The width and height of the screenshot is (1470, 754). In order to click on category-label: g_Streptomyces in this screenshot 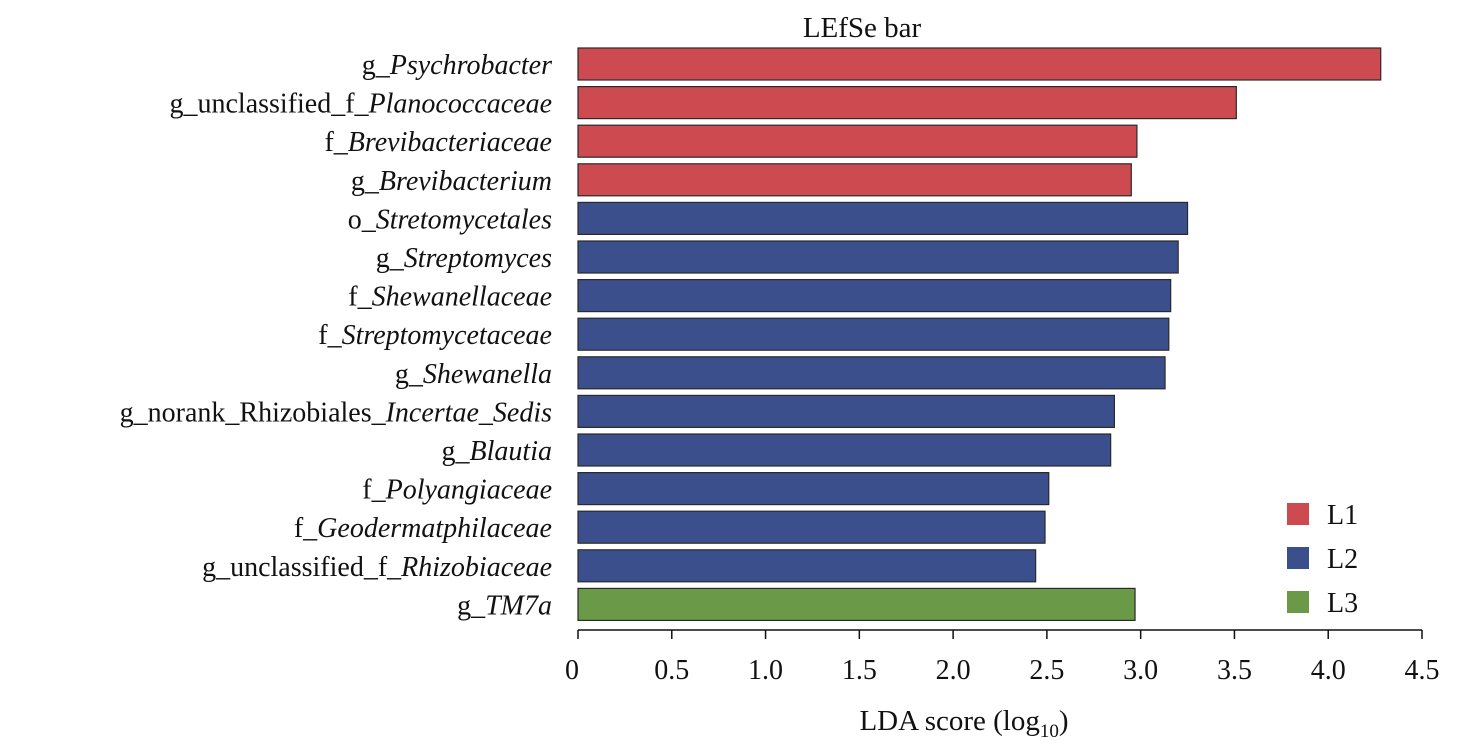, I will do `click(464, 258)`.